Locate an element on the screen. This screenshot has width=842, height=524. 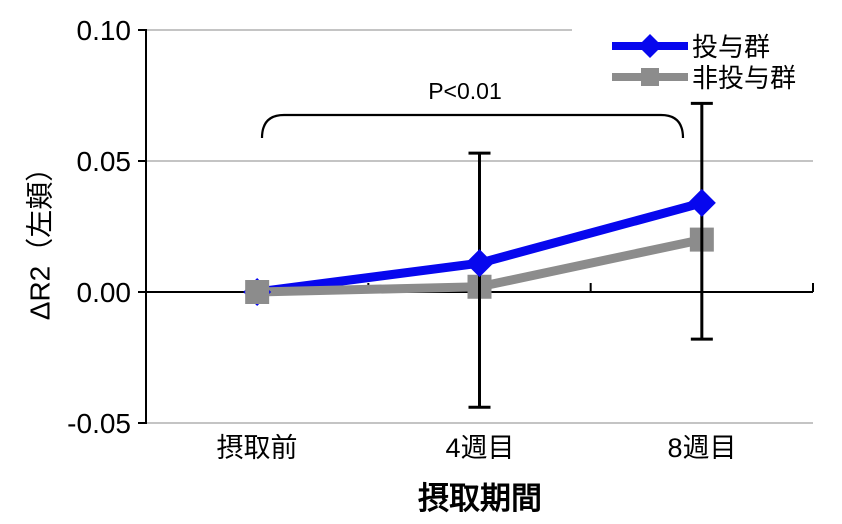
y-tick-label-2: 0.00 is located at coordinates (104, 292).